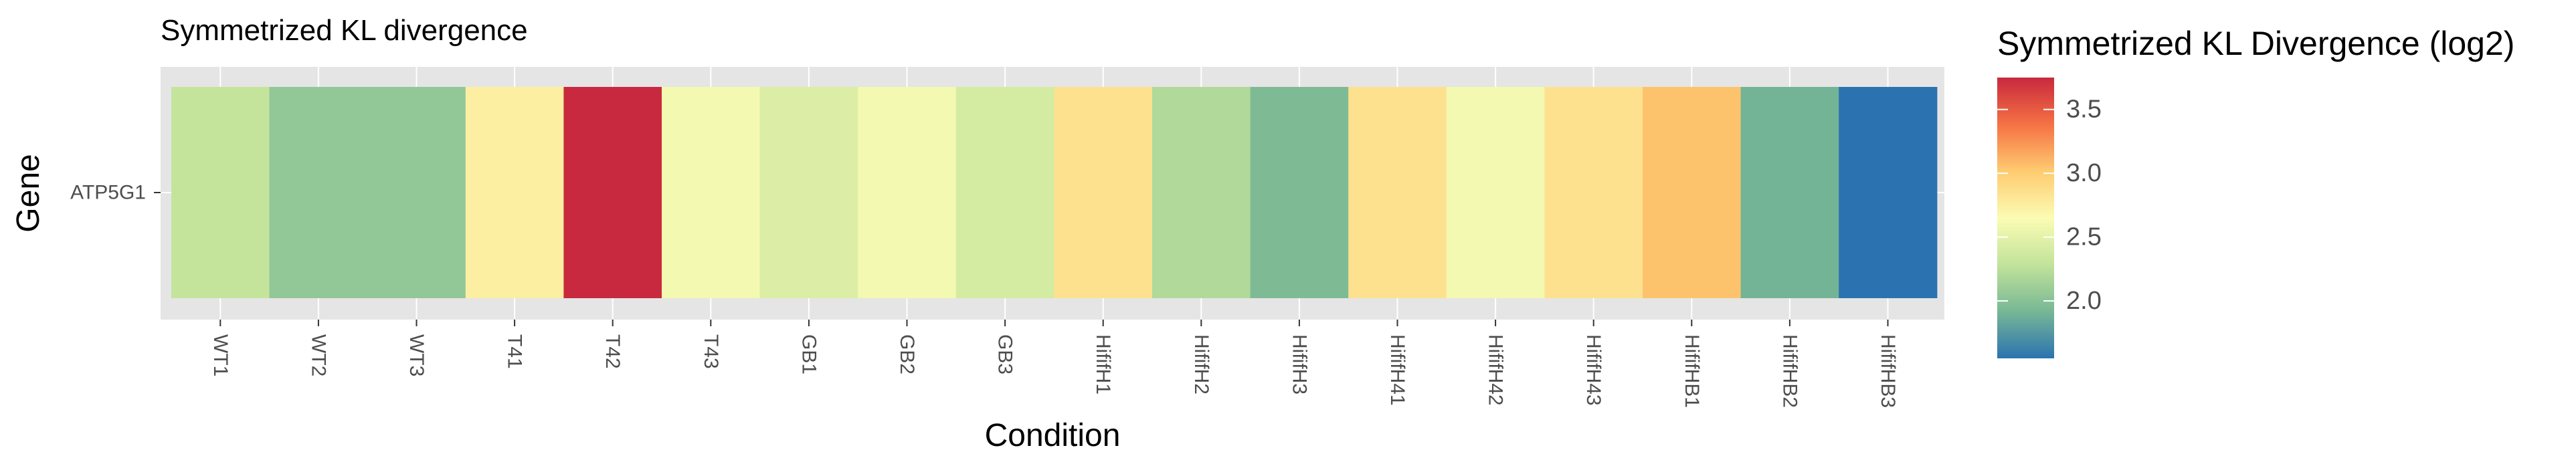  What do you see at coordinates (416, 355) in the screenshot?
I see `x-tick-label: WT3` at bounding box center [416, 355].